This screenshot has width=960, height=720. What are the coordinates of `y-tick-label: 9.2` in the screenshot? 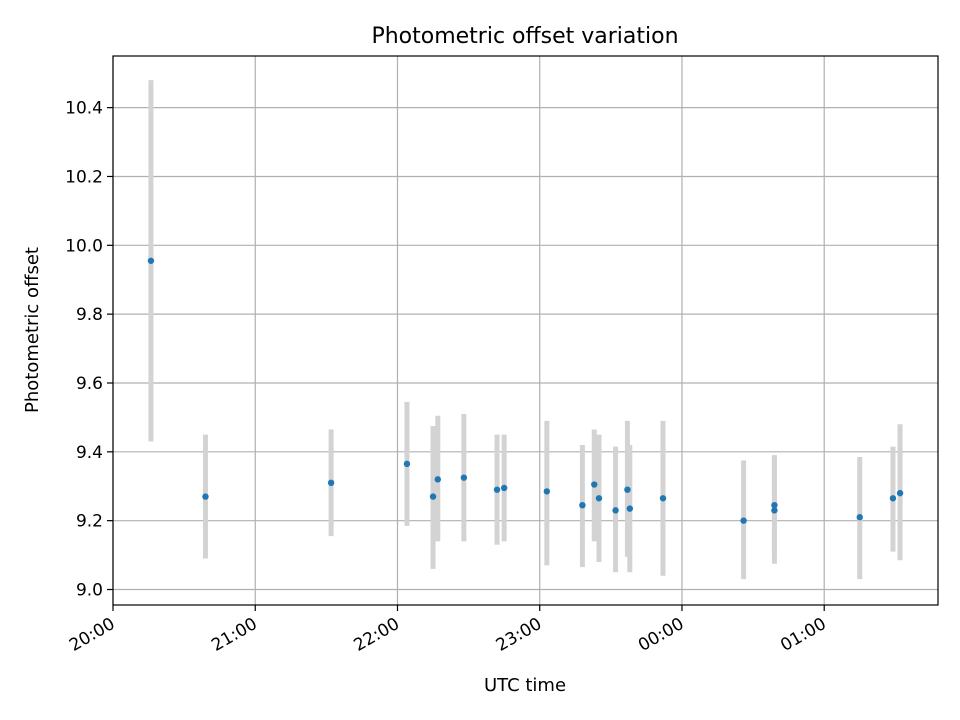 It's located at (89, 522).